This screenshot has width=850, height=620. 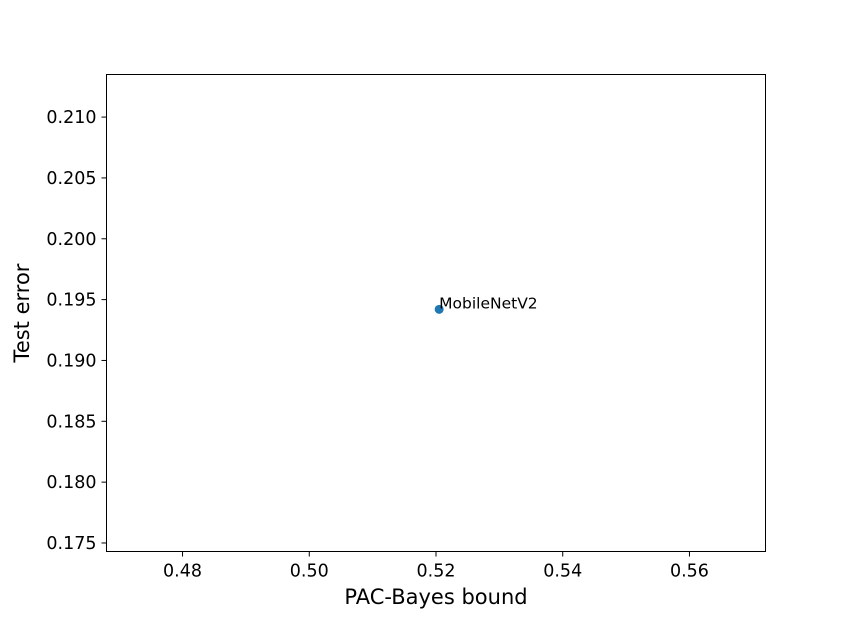 I want to click on y-tick-label: 0.180, so click(x=71, y=483).